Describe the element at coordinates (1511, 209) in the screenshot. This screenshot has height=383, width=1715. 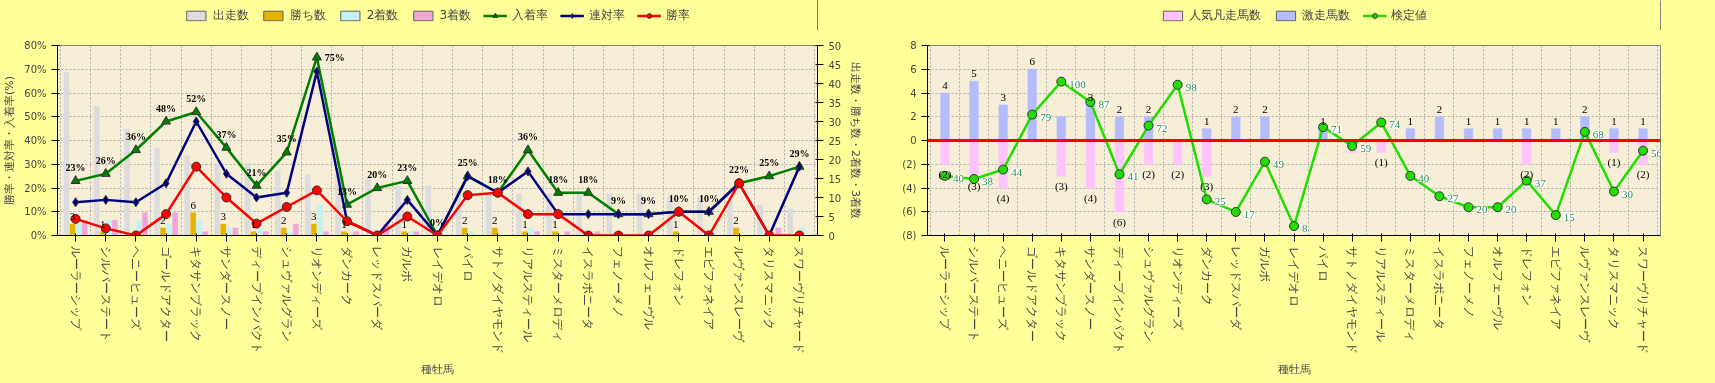
I see `data-label: 20` at that location.